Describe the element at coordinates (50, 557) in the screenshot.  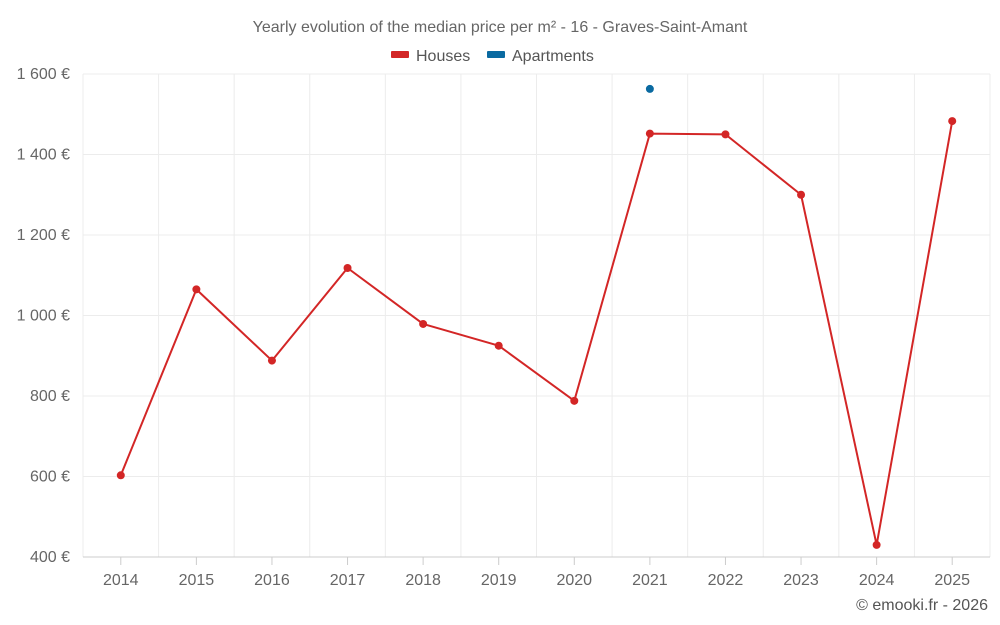
I see `y-tick-label: 400 €` at that location.